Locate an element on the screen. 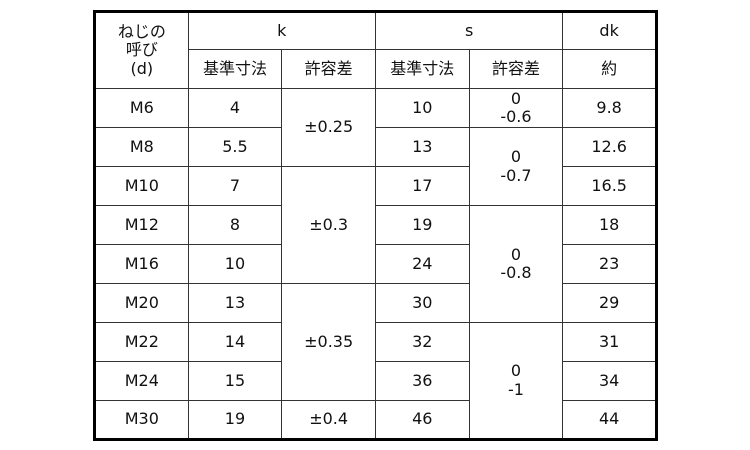  k-tolerance-header: 許容差 is located at coordinates (328, 69).